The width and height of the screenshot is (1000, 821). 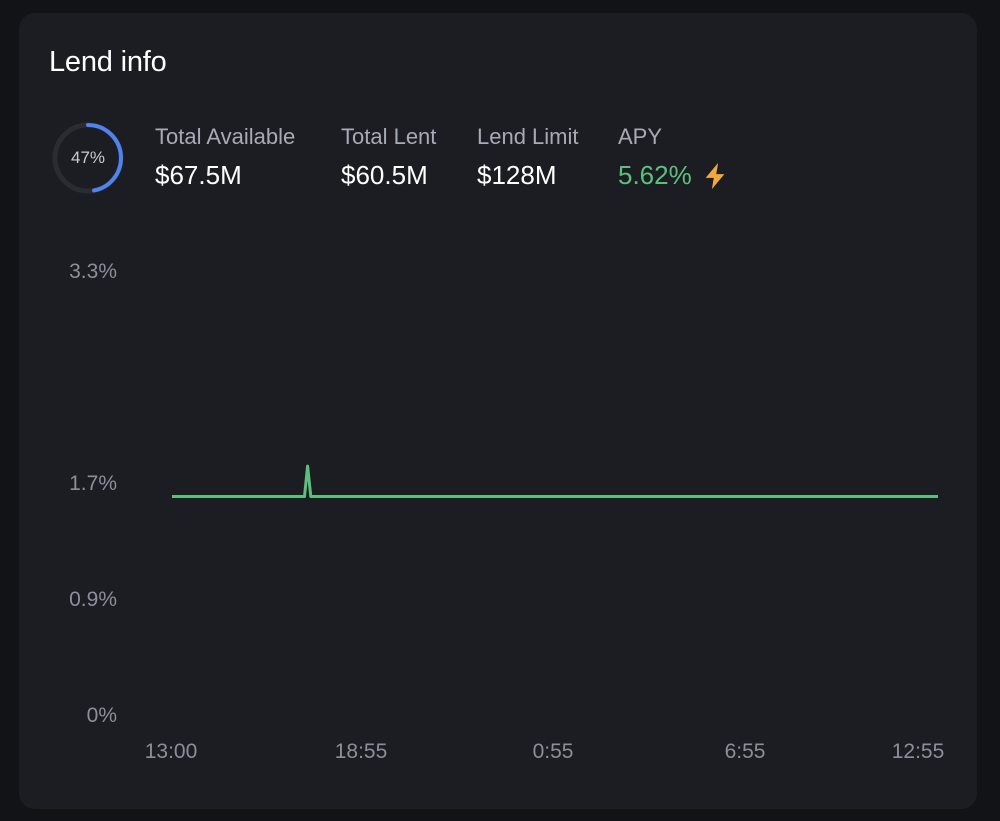 What do you see at coordinates (225, 157) in the screenshot?
I see `stat-total-available: Total Available $67.5M` at bounding box center [225, 157].